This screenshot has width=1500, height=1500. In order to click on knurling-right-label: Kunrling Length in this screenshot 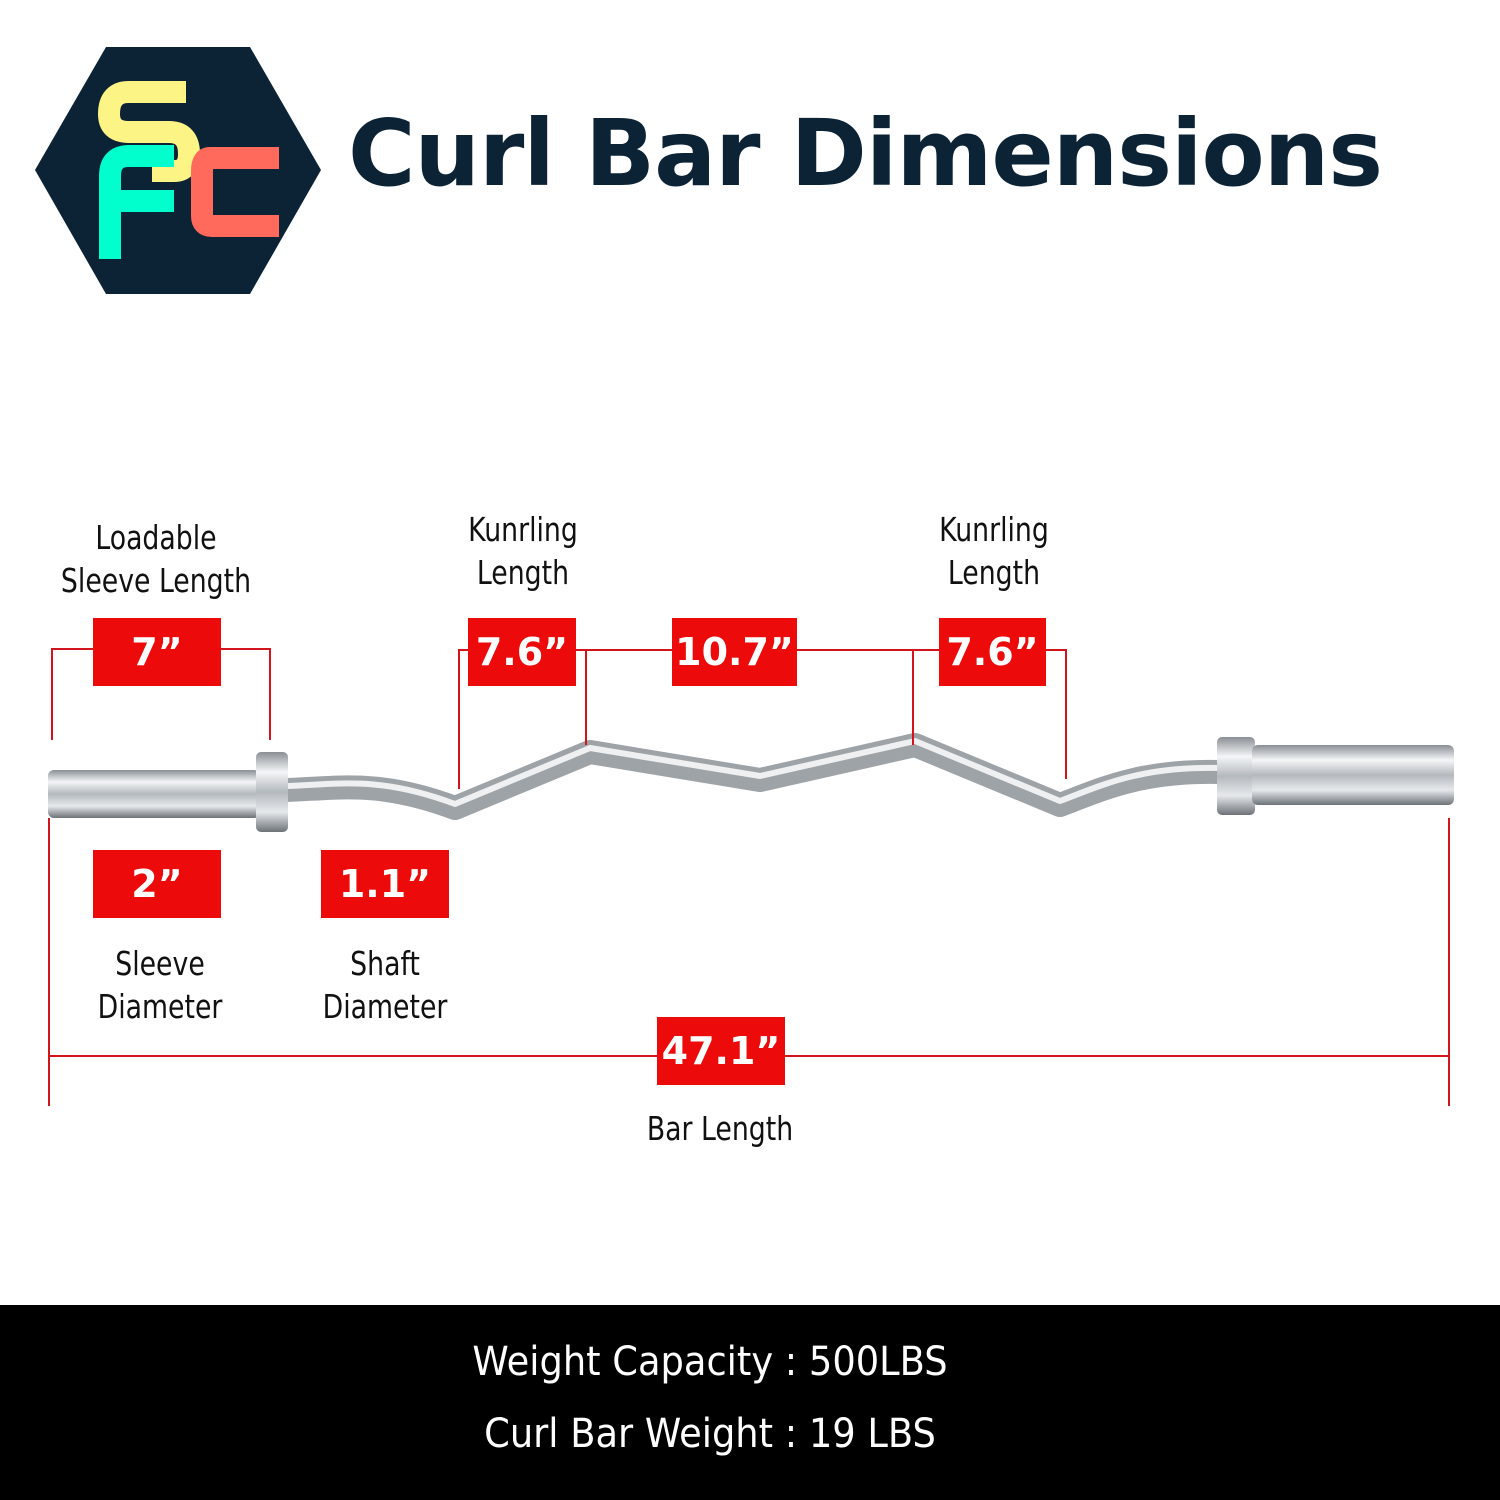, I will do `click(994, 551)`.